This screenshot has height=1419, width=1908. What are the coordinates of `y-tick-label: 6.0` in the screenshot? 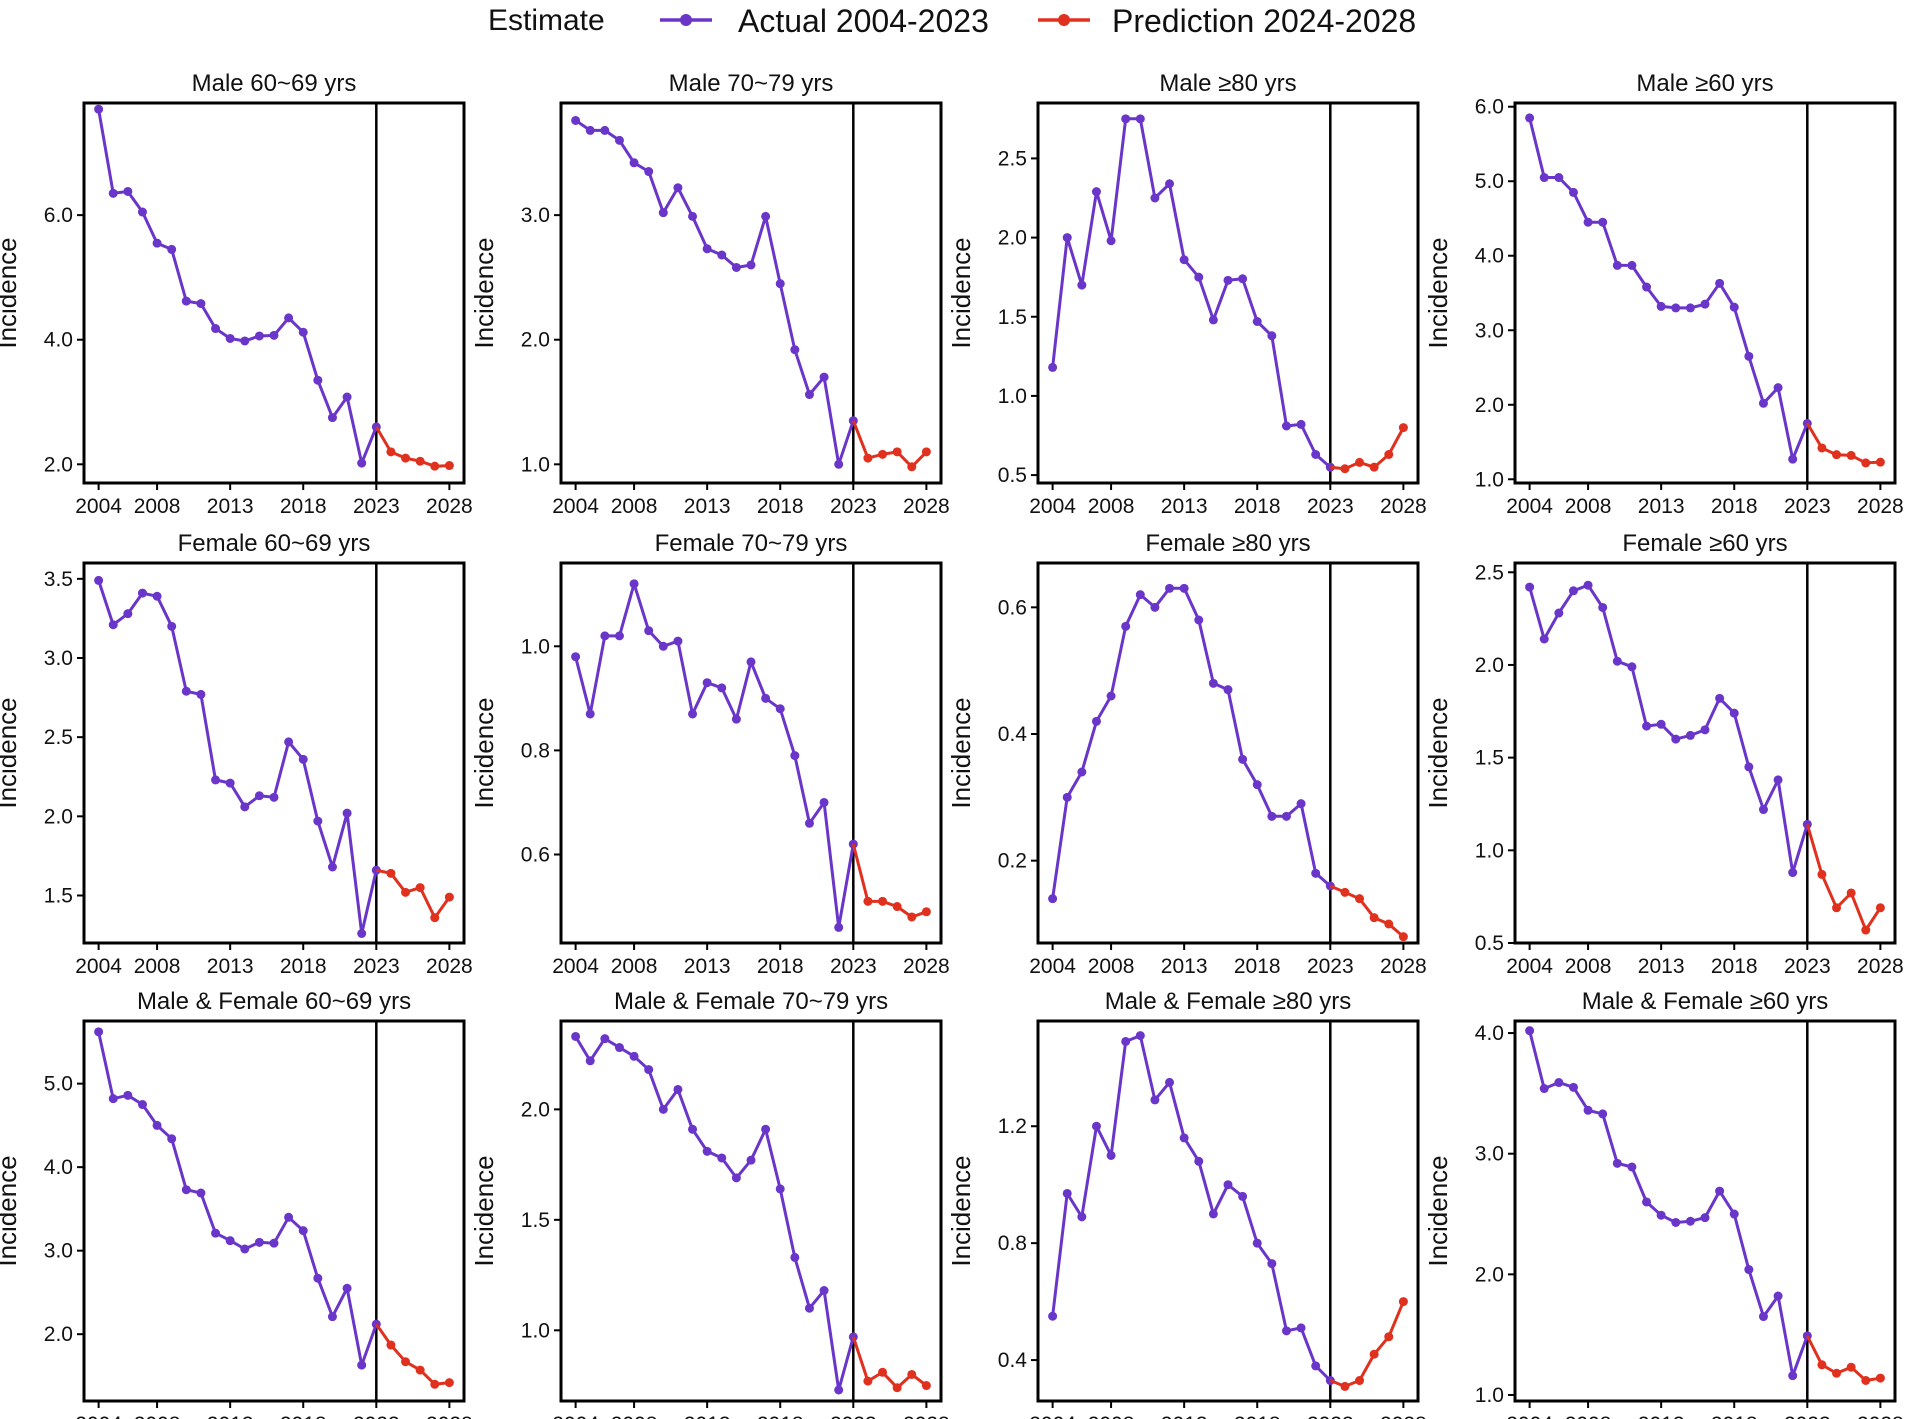 It's located at (1489, 107).